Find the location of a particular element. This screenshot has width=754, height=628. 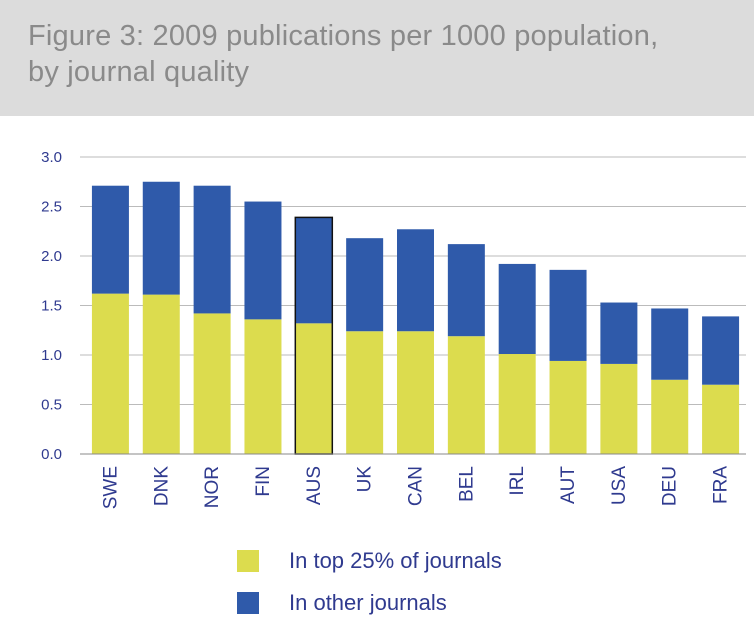

x-tick-label: NOR is located at coordinates (212, 487).